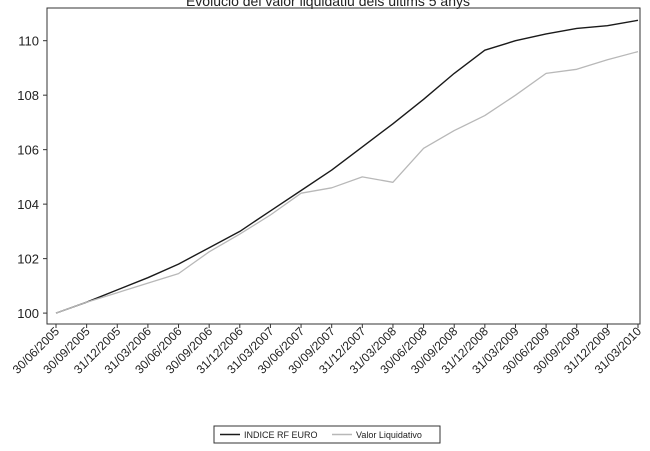  Describe the element at coordinates (28, 204) in the screenshot. I see `y-tick-label: 104` at that location.